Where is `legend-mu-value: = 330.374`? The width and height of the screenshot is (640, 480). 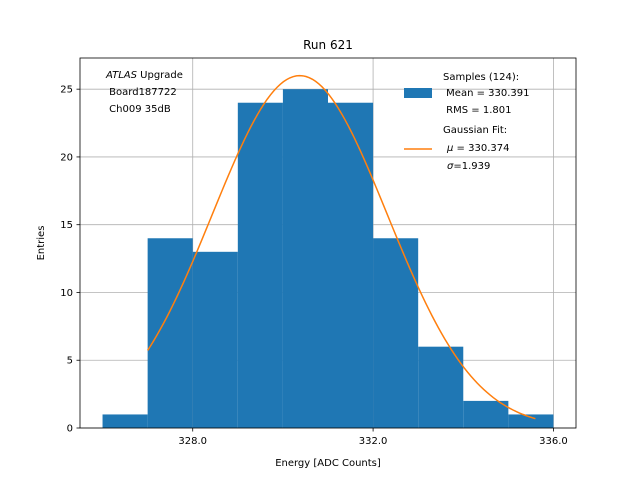 legend-mu-value: = 330.374 is located at coordinates (481, 148).